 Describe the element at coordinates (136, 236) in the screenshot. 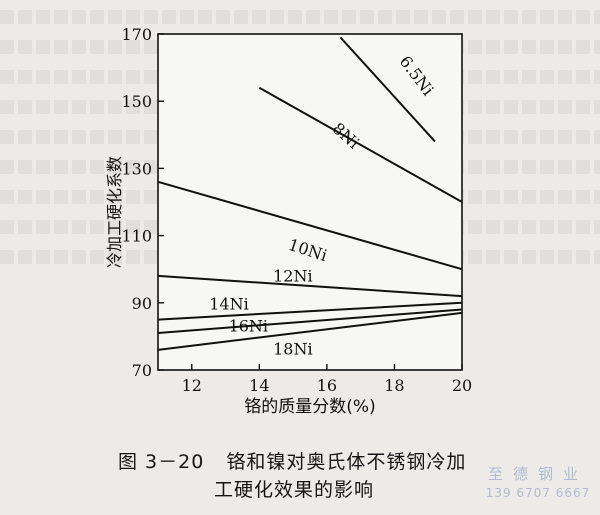

I see `y-tick-label: 110` at that location.